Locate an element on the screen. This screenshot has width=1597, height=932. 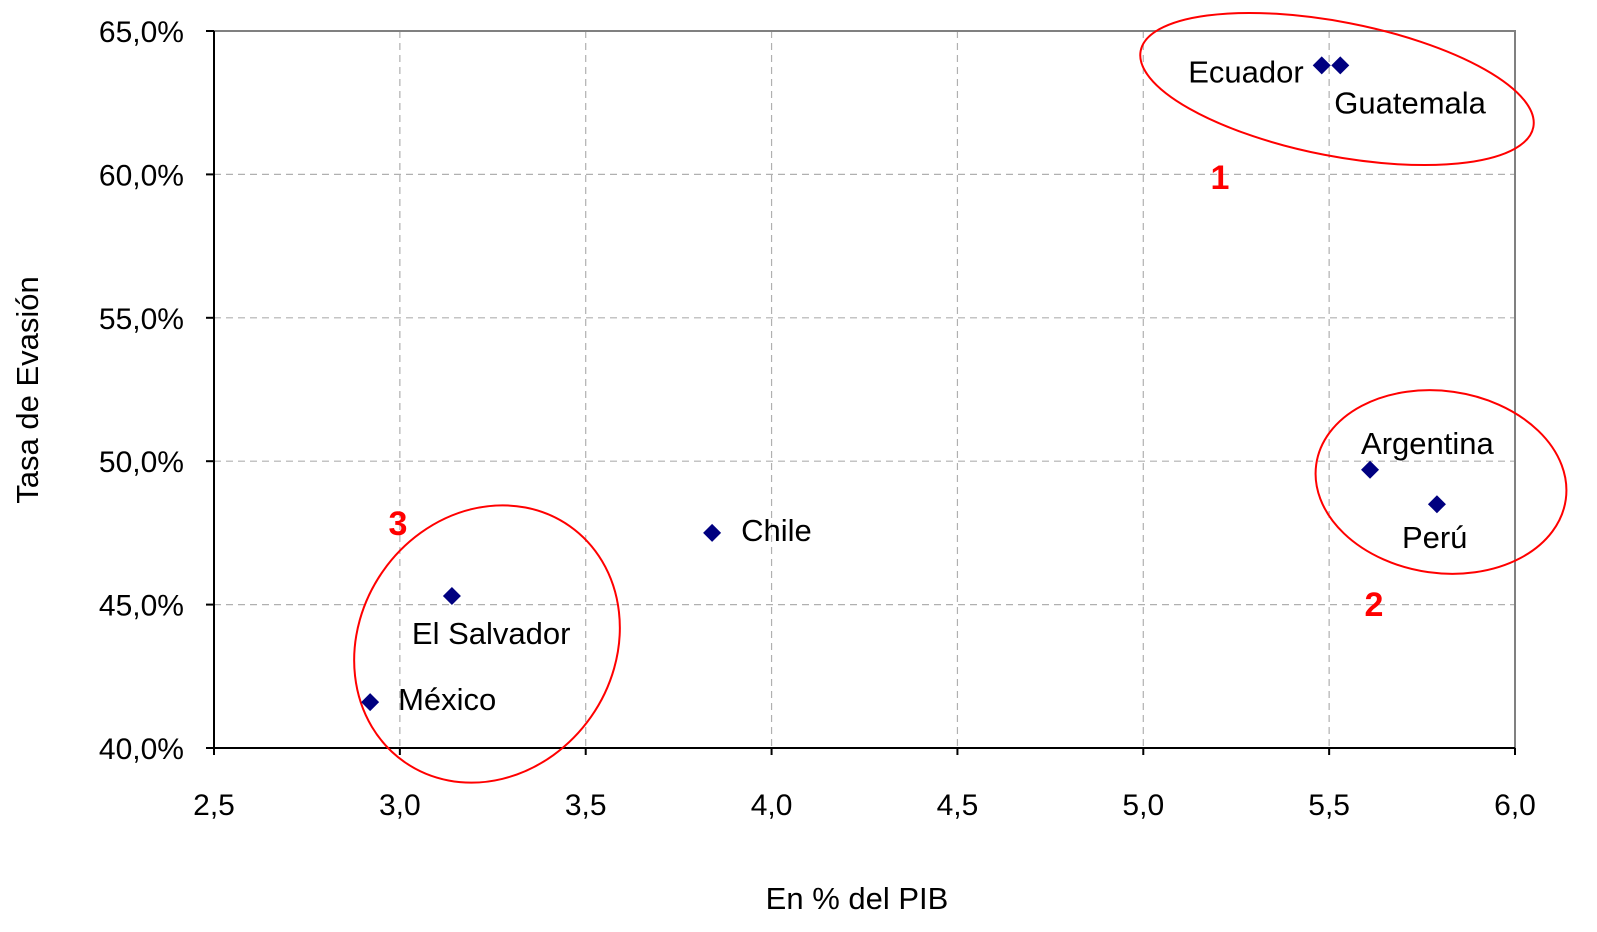
data-point-chile is located at coordinates (712, 532).